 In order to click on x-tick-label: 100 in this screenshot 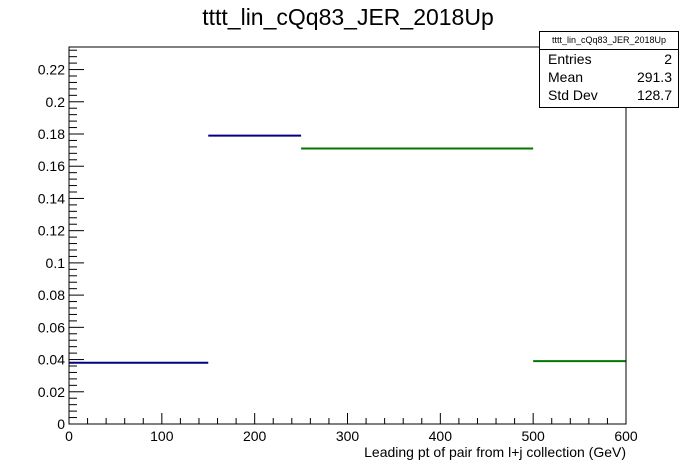, I will do `click(162, 436)`.